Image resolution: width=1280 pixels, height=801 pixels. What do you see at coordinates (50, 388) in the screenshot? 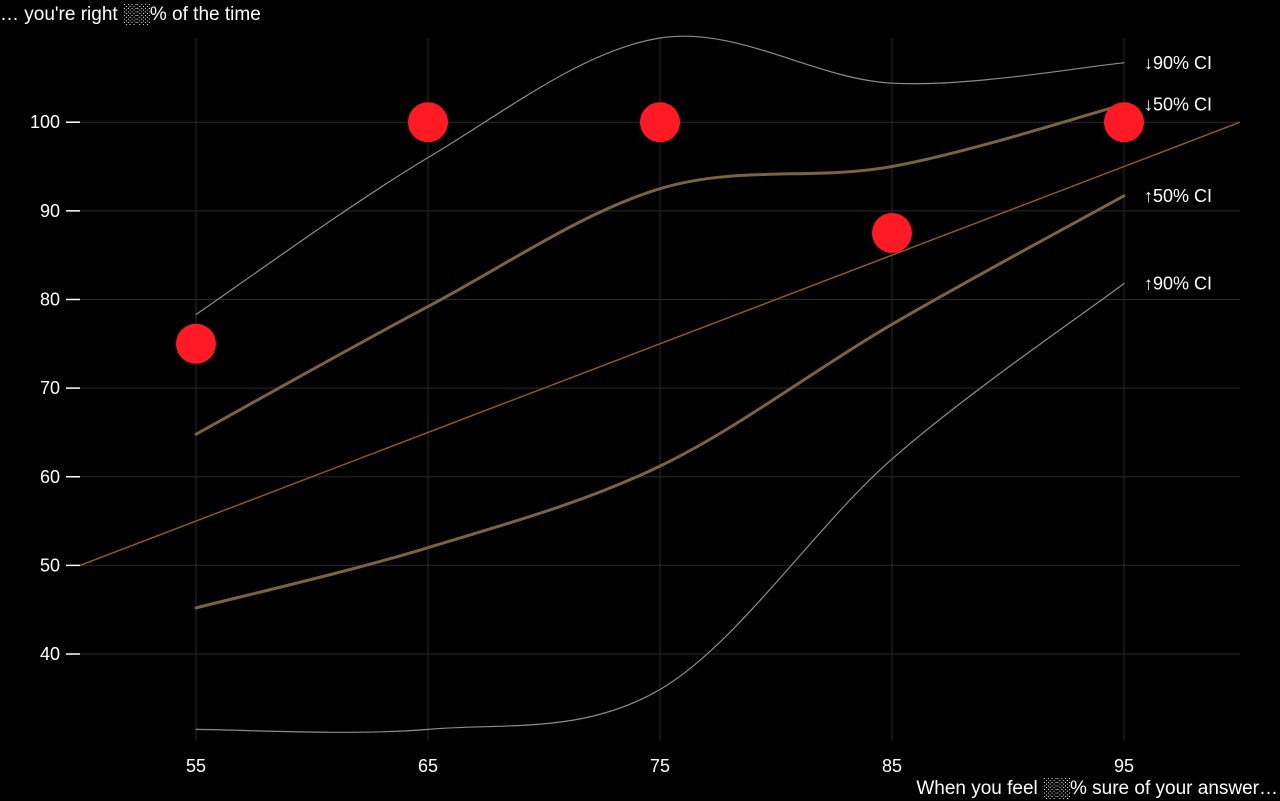
I see `y-tick-label: 70` at bounding box center [50, 388].